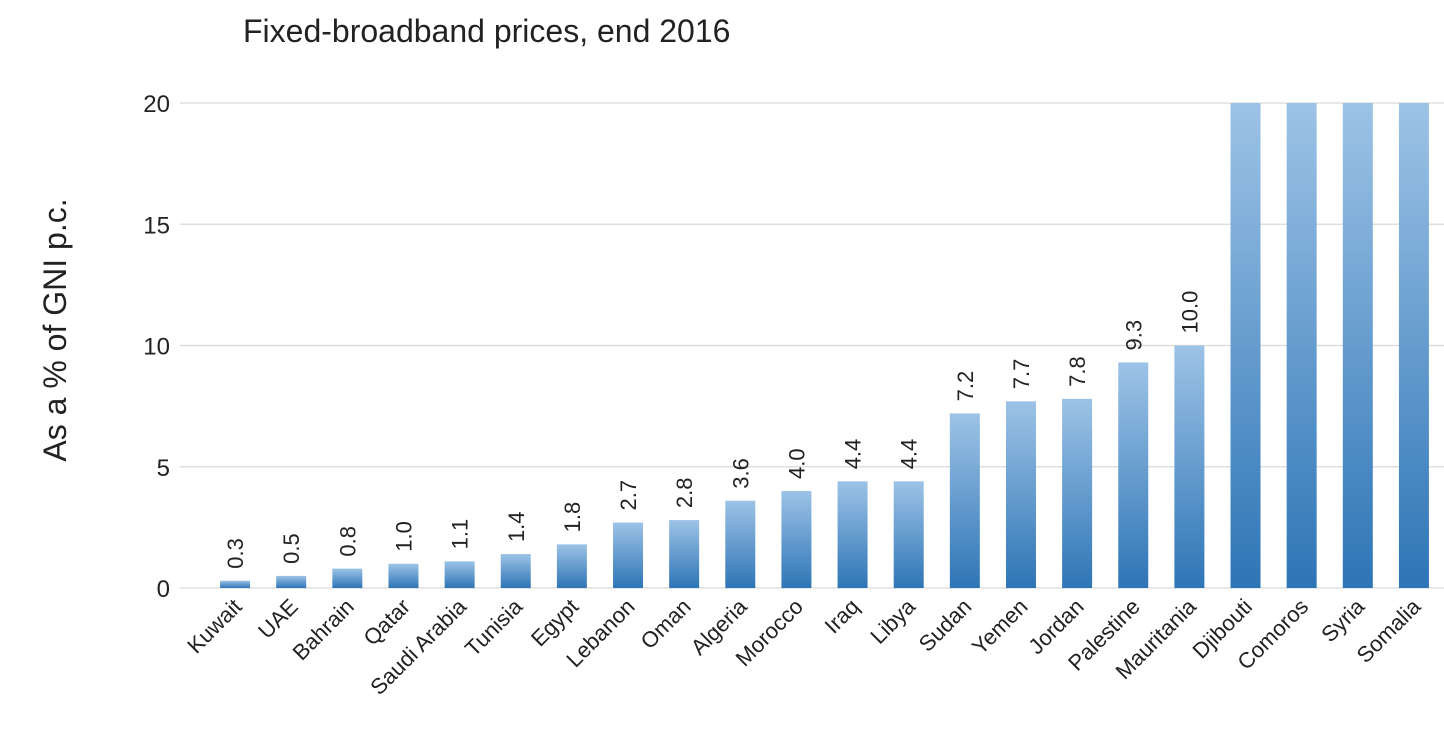 The width and height of the screenshot is (1444, 745). I want to click on x-tick-label: UAE, so click(278, 619).